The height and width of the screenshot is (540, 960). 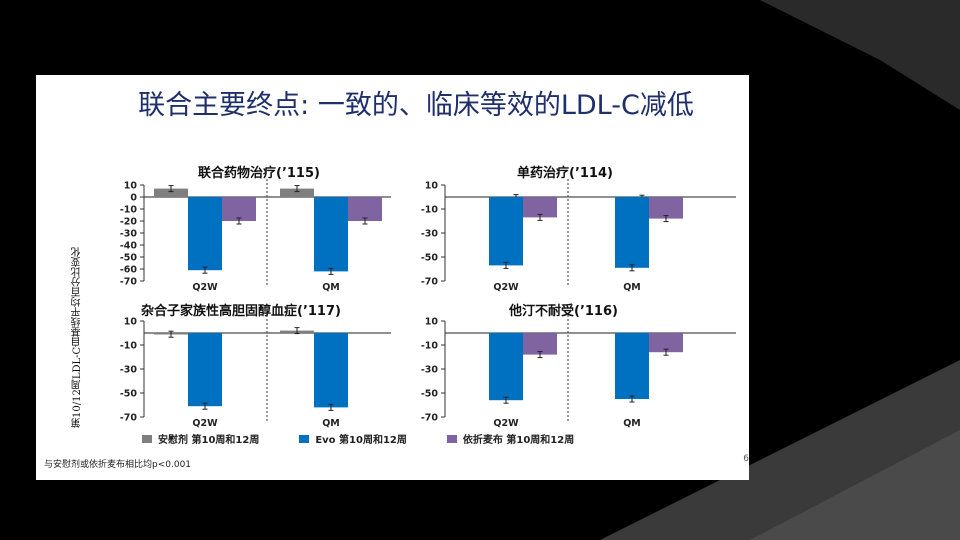 What do you see at coordinates (430, 370) in the screenshot?
I see `chart-3-tick-label-2: -30` at bounding box center [430, 370].